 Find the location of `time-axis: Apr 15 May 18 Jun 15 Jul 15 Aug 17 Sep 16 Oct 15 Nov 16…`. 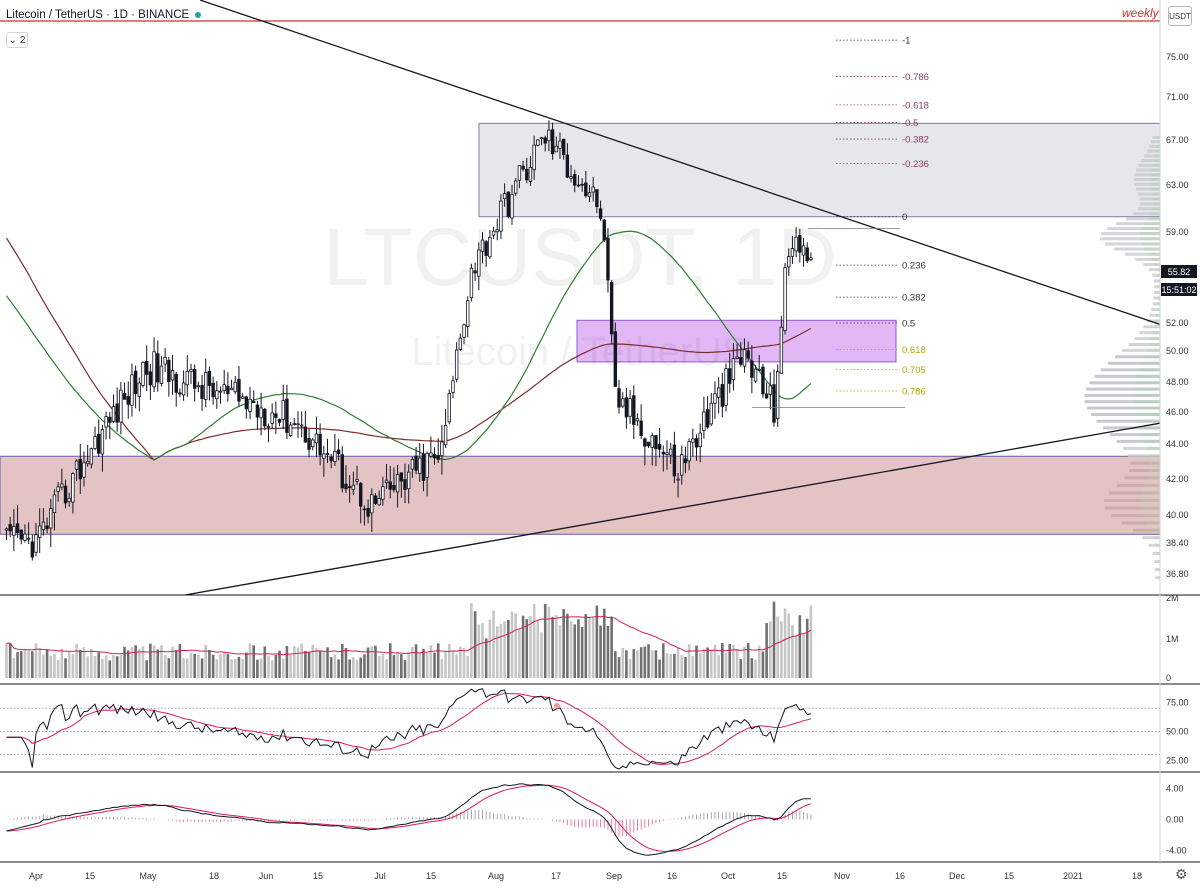

time-axis: Apr 15 May 18 Jun 15 Jul 15 Aug 17 Sep 16 Oct 15 Nov 16… is located at coordinates (585, 876).